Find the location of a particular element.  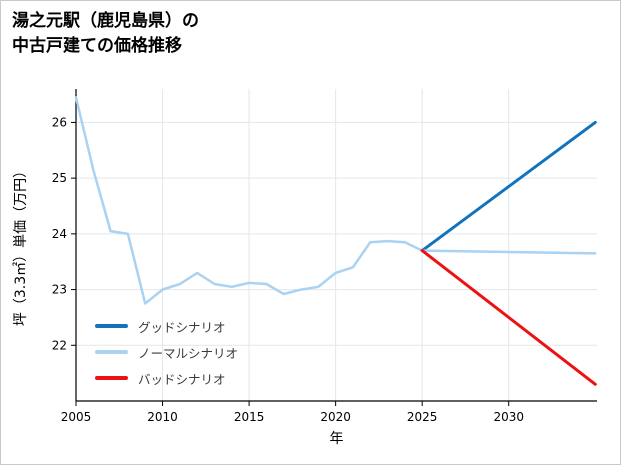

legend-item-bad: バッドシナリオ is located at coordinates (166, 378).